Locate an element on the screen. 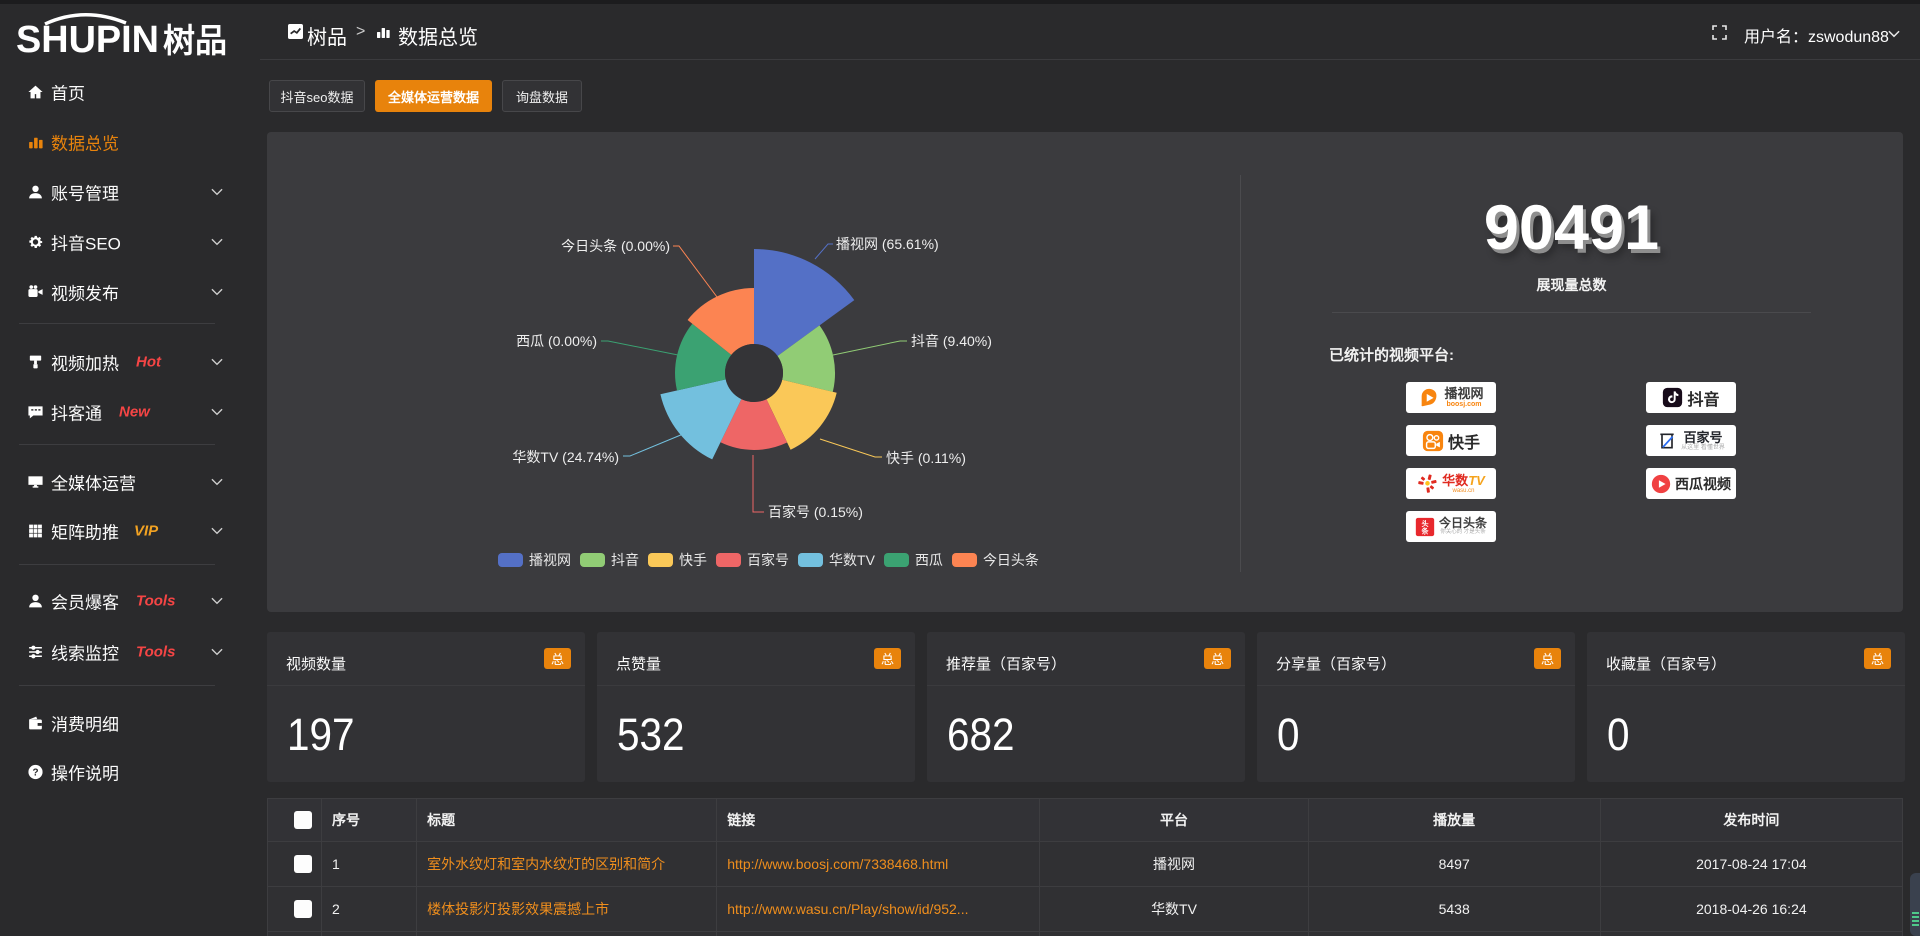  svg-text: 今日头条 (0.00%) is located at coordinates (615, 246).